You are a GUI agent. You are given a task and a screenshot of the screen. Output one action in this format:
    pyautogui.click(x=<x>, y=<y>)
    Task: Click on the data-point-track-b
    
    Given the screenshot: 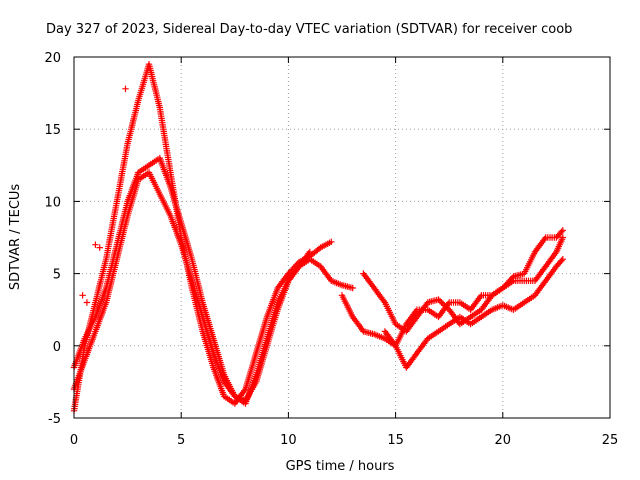 What is the action you would take?
    pyautogui.click(x=352, y=288)
    